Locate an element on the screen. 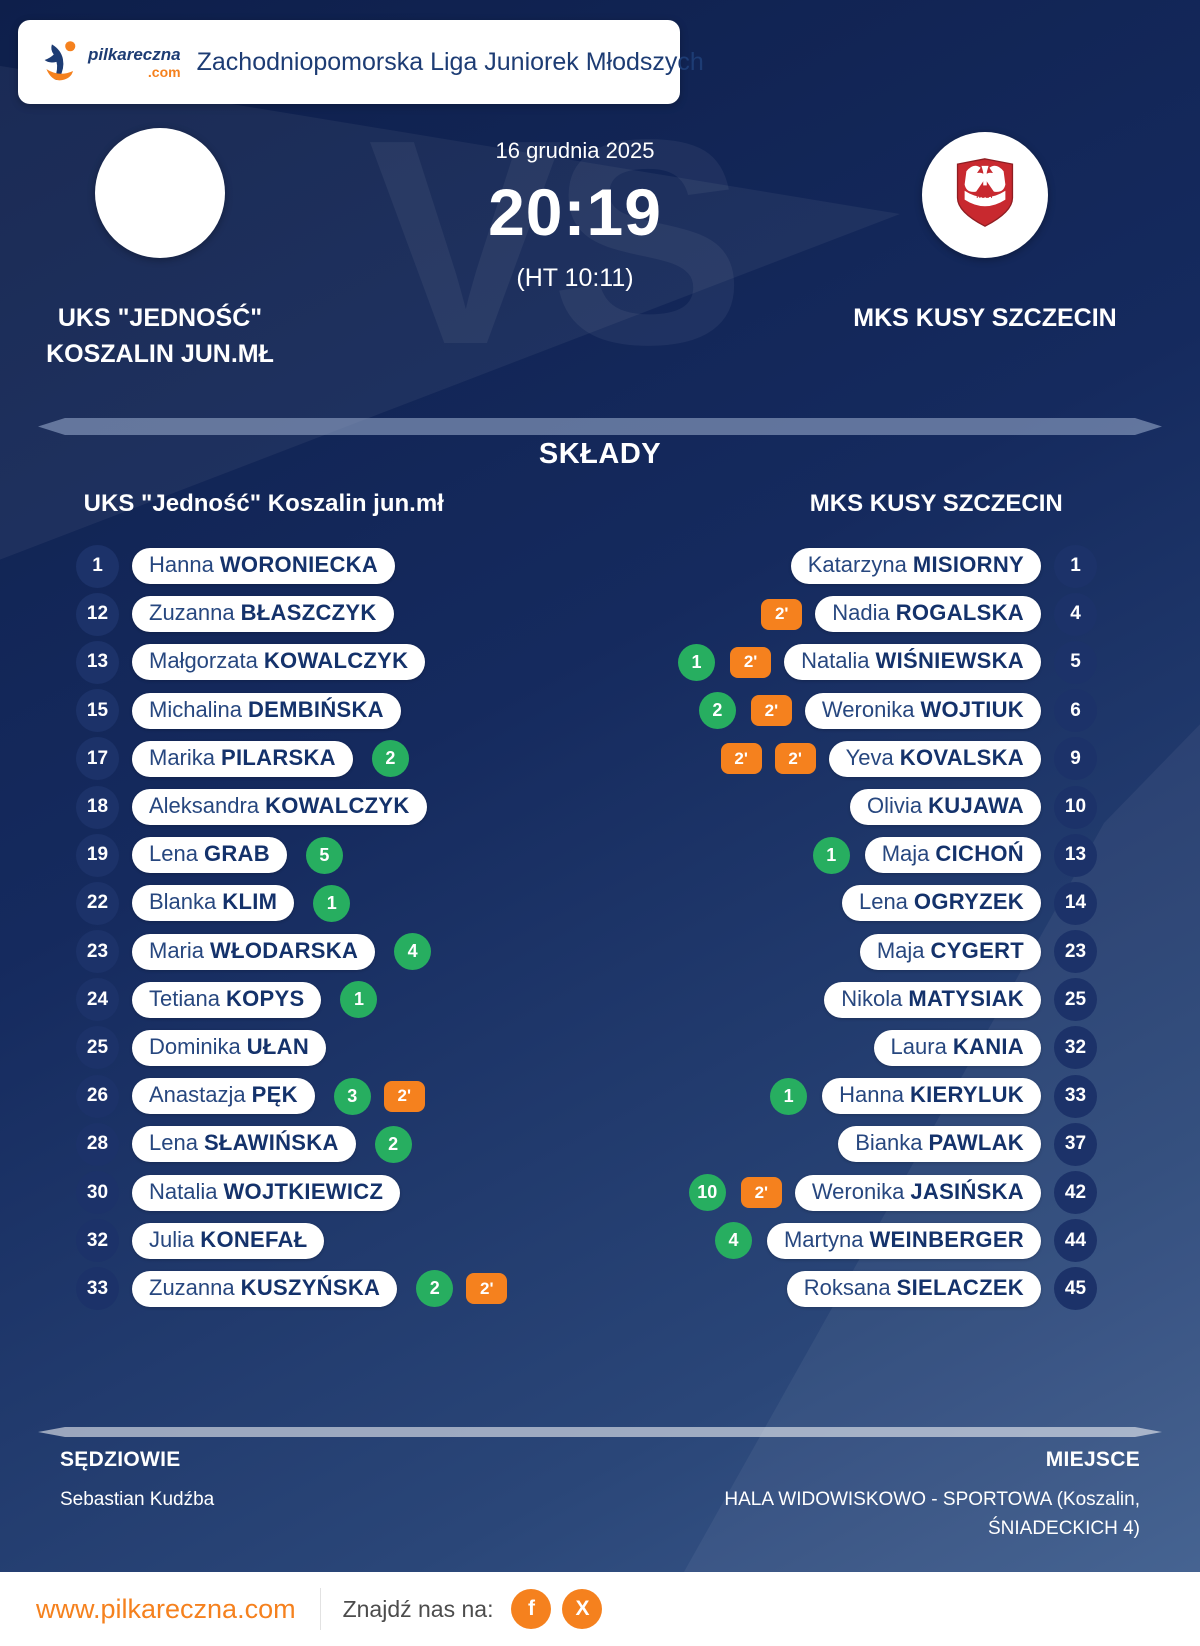 The image size is (1200, 1646). player-number: 14 is located at coordinates (1075, 903).